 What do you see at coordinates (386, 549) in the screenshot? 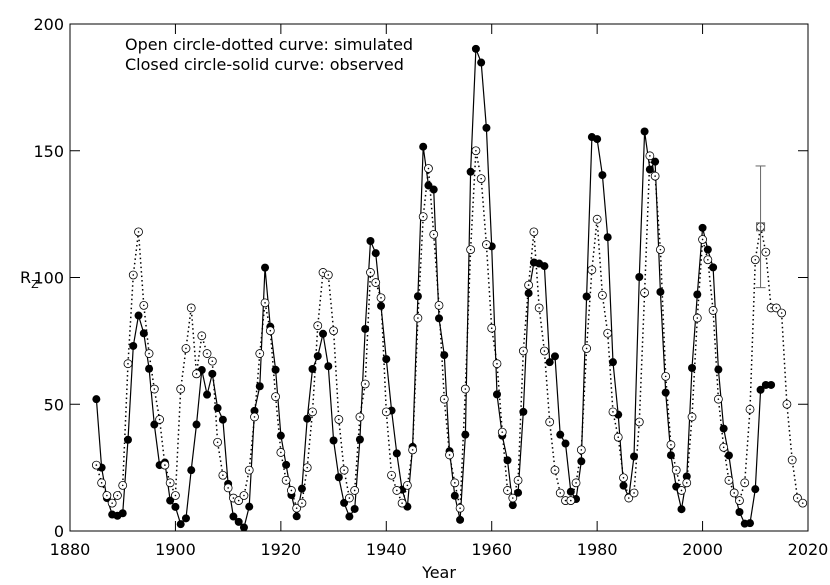
I see `x-tick-label: 1940` at bounding box center [386, 549].